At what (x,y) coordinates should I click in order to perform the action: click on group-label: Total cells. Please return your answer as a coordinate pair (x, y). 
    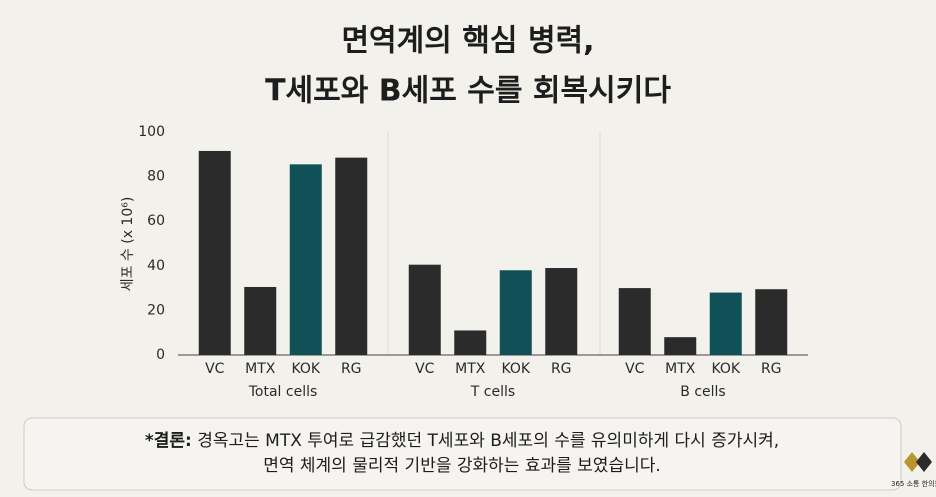
    Looking at the image, I should click on (283, 392).